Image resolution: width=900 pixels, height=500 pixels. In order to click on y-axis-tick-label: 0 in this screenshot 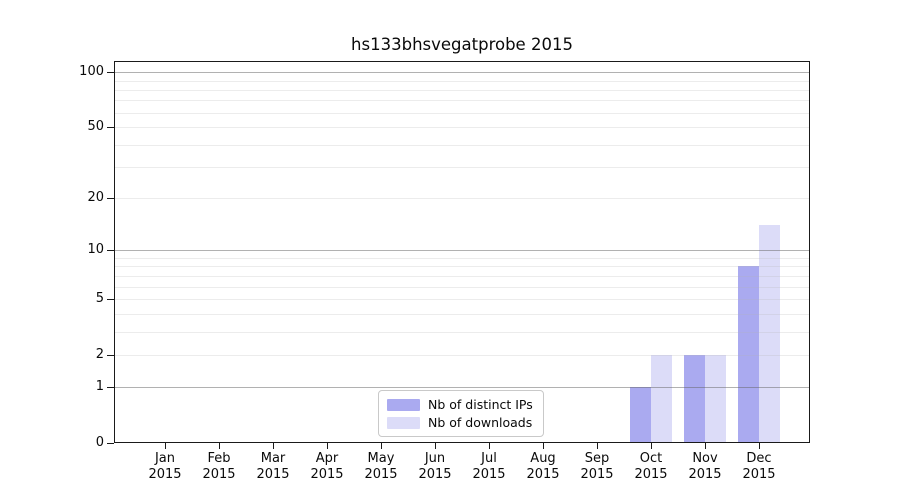, I will do `click(99, 442)`.